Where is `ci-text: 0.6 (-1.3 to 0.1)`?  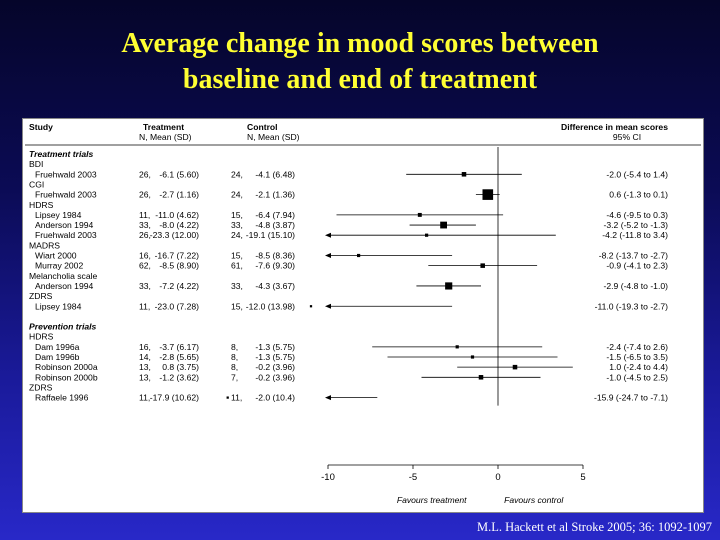
ci-text: 0.6 (-1.3 to 0.1) is located at coordinates (638, 195).